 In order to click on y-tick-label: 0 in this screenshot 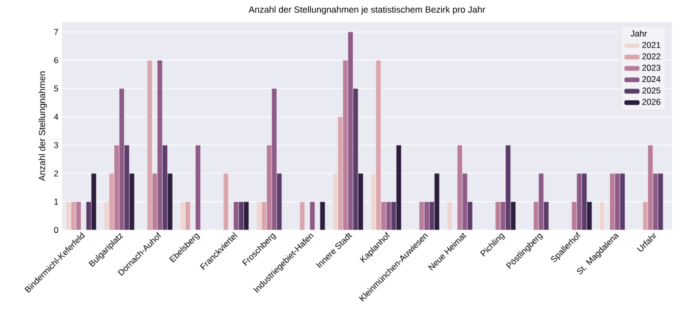, I will do `click(56, 230)`.